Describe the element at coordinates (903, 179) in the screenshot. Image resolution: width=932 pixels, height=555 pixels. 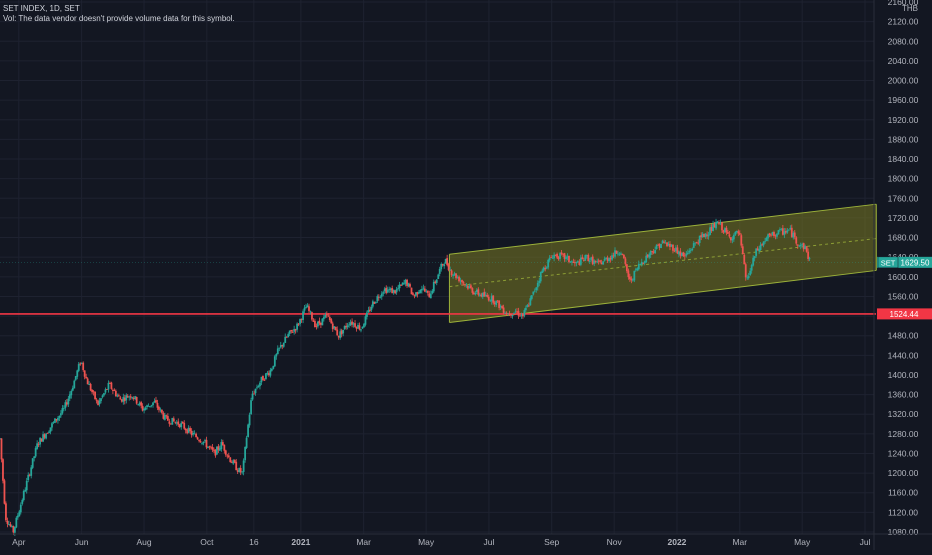
I see `y-tick-label: 1800.00` at that location.